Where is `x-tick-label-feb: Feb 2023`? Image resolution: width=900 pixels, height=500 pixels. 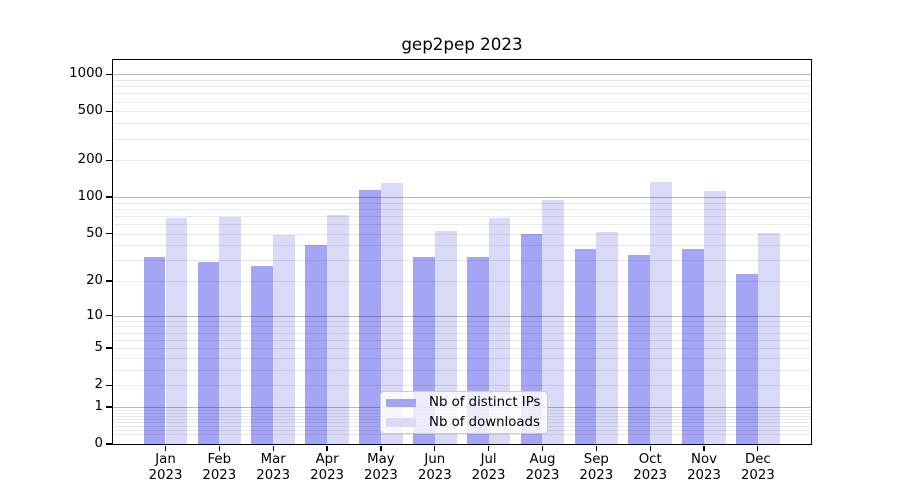 x-tick-label-feb: Feb 2023 is located at coordinates (219, 467).